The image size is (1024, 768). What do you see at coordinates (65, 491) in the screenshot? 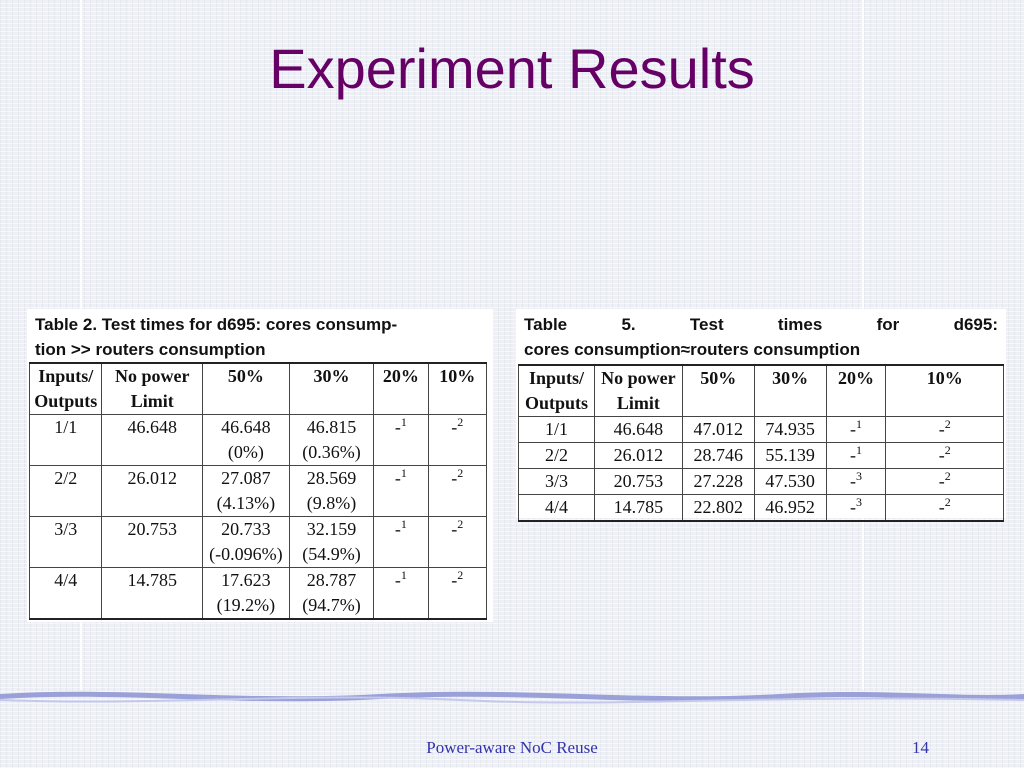
I see `table2-cell-io: 2/2` at bounding box center [65, 491].